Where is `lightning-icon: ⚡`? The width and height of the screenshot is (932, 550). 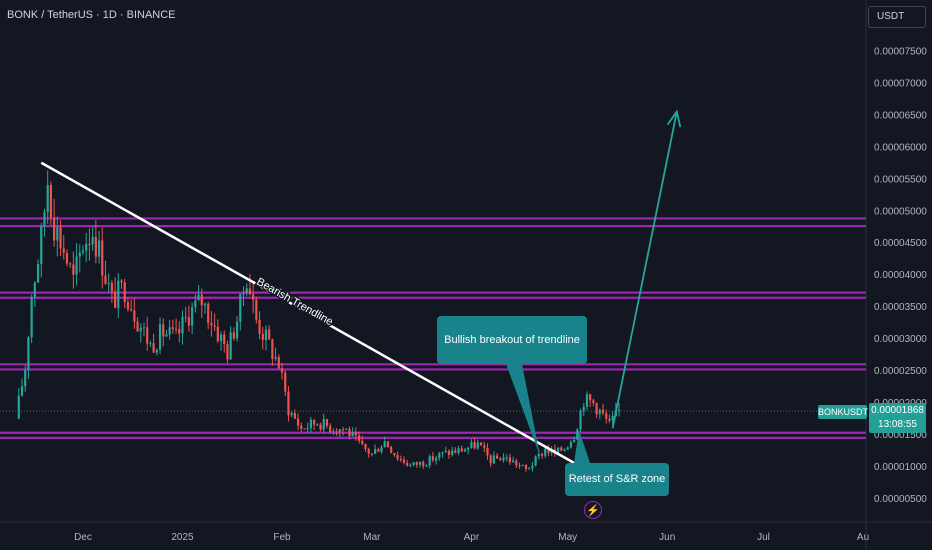 lightning-icon: ⚡ is located at coordinates (593, 510).